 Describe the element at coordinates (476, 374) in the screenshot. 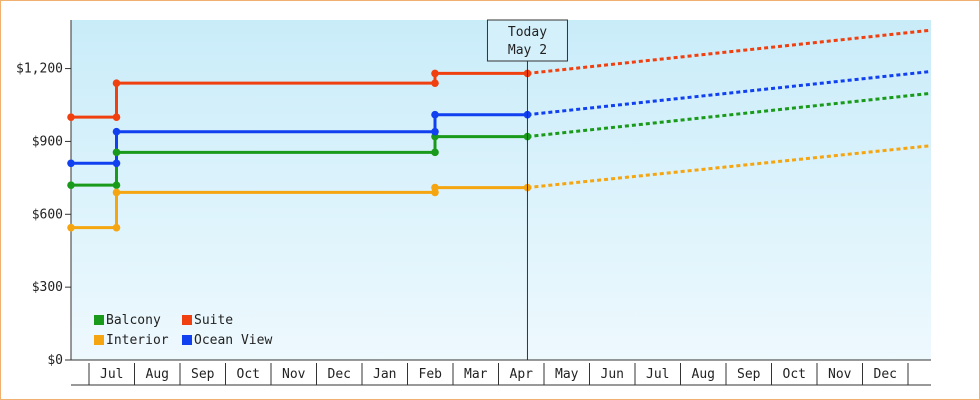

I see `x-tick-label: Mar` at that location.